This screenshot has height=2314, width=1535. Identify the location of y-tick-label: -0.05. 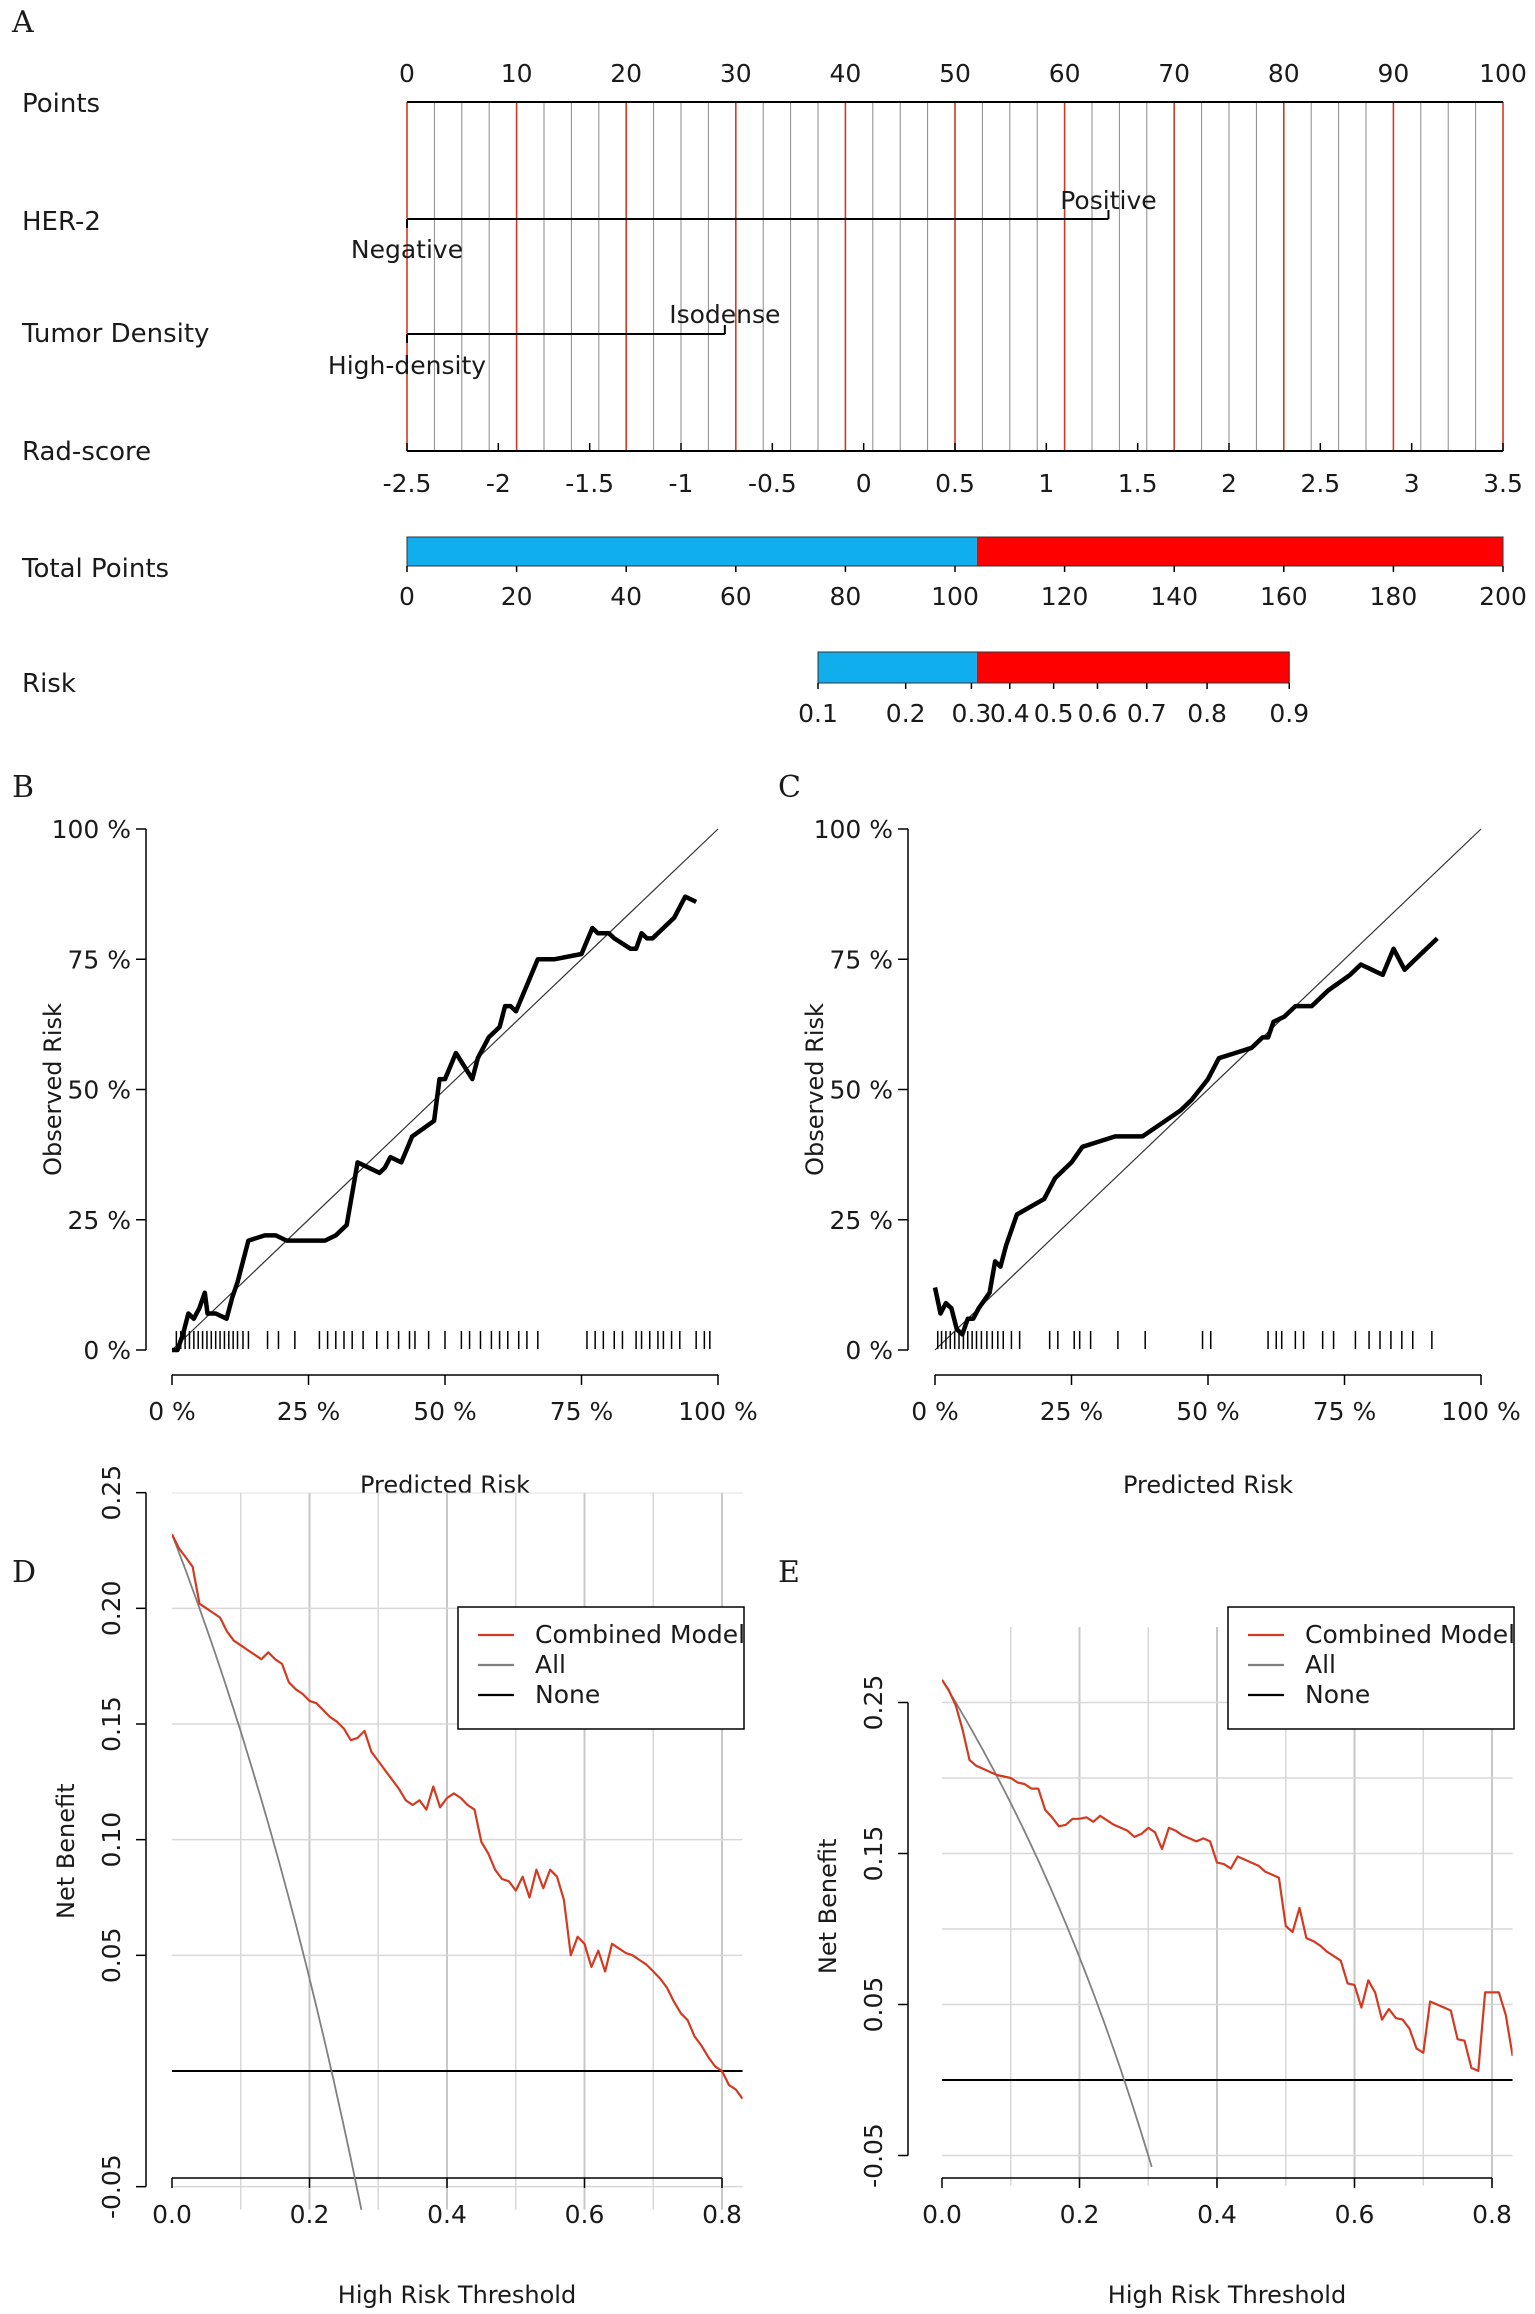
(873, 2155).